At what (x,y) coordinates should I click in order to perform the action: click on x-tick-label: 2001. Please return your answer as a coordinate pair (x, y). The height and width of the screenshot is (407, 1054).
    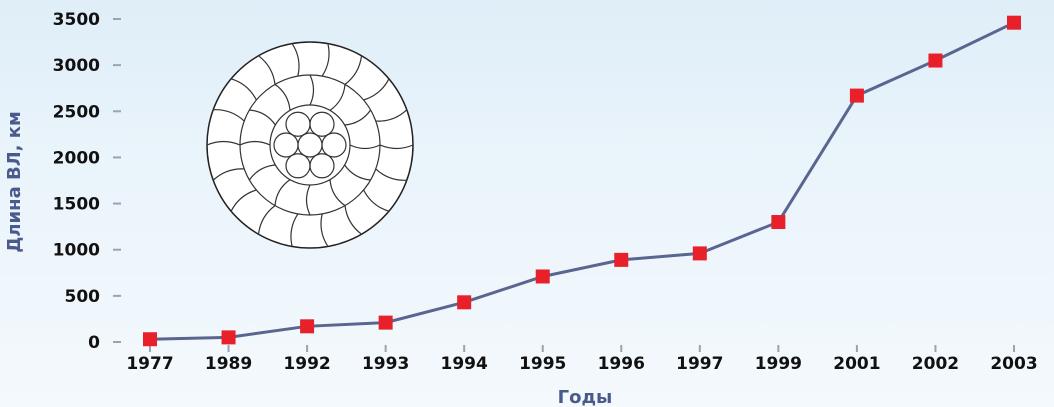
    Looking at the image, I should click on (856, 364).